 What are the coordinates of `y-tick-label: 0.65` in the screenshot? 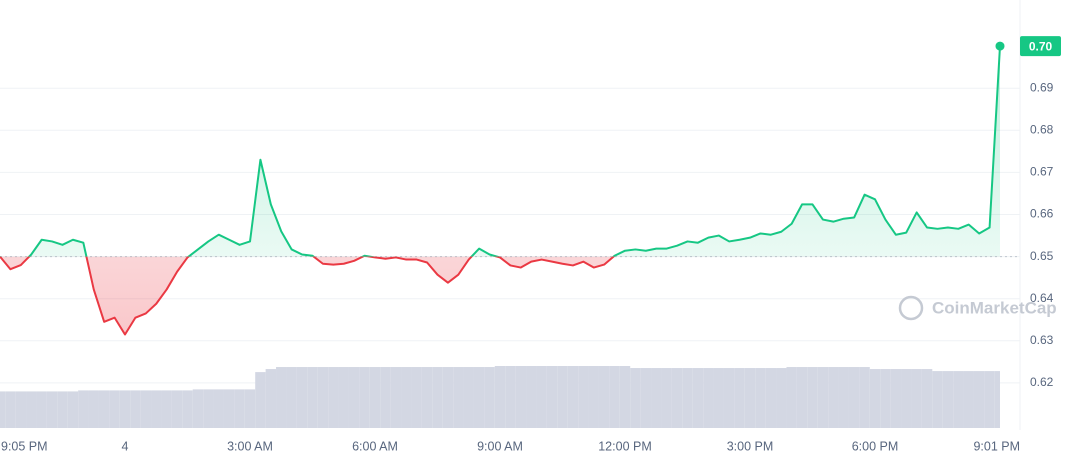 It's located at (1042, 256).